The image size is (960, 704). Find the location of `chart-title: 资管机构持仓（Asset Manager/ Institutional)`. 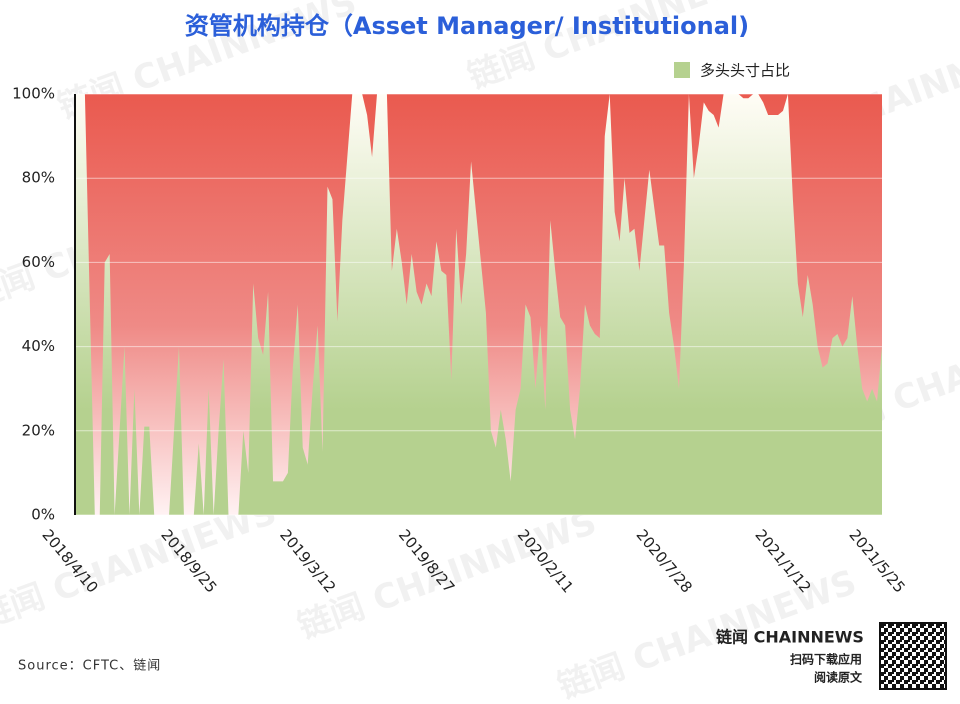

chart-title: 资管机构持仓（Asset Manager/ Institutional) is located at coordinates (467, 26).